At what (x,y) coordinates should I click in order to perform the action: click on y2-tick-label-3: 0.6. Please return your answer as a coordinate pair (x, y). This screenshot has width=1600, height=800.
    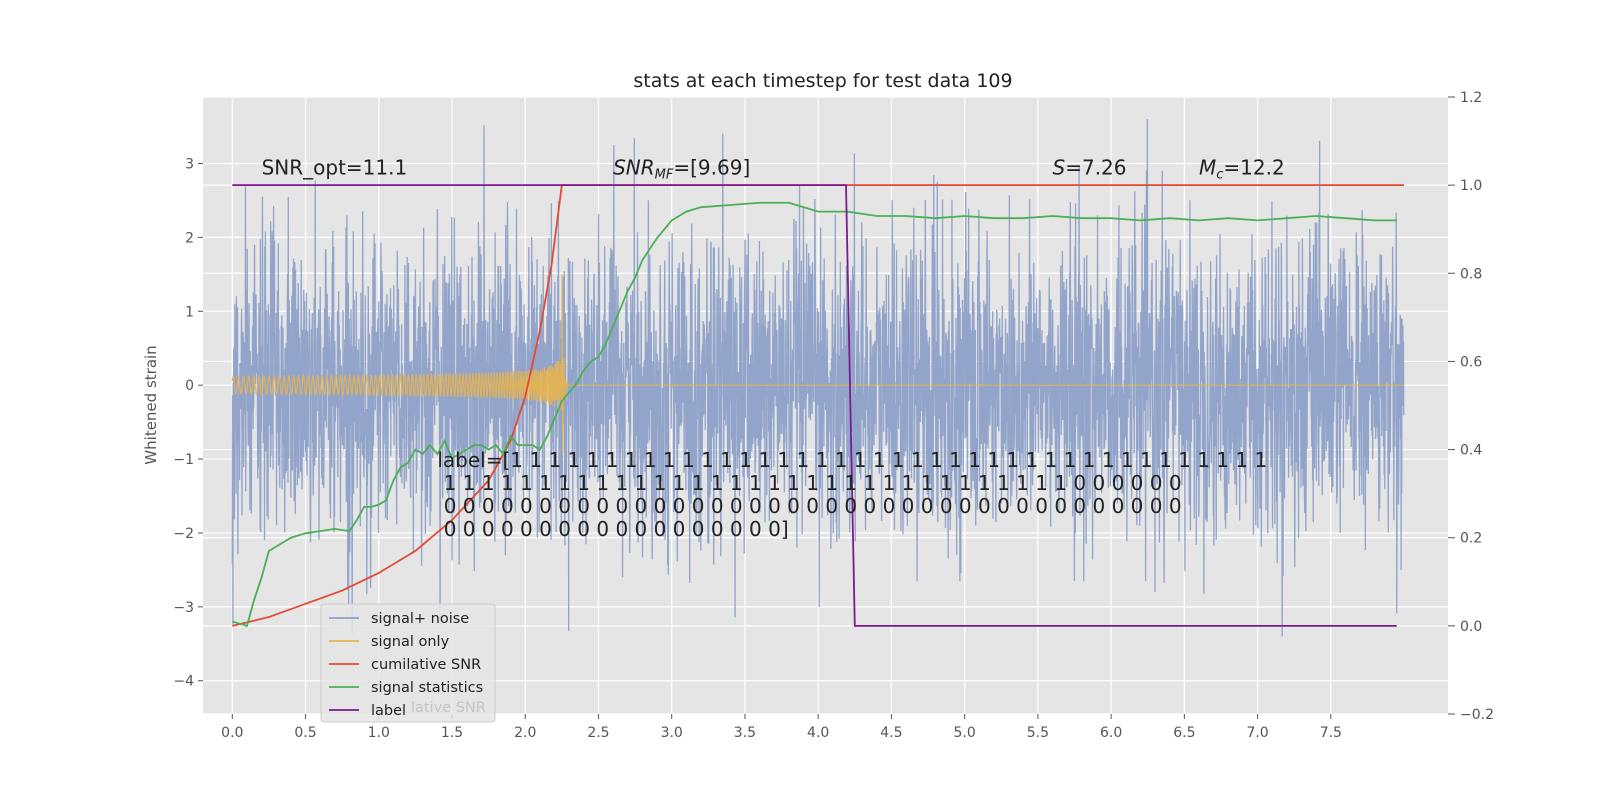
    Looking at the image, I should click on (1471, 362).